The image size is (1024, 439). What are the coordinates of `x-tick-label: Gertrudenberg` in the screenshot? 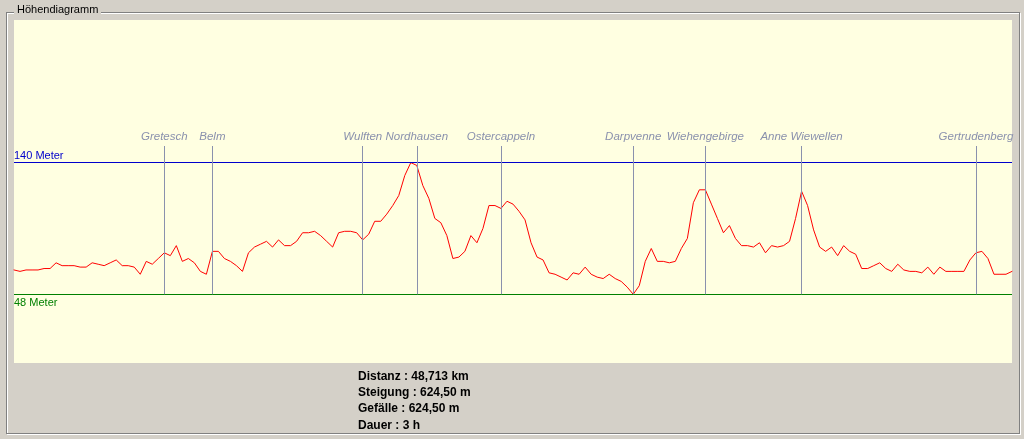 It's located at (976, 136).